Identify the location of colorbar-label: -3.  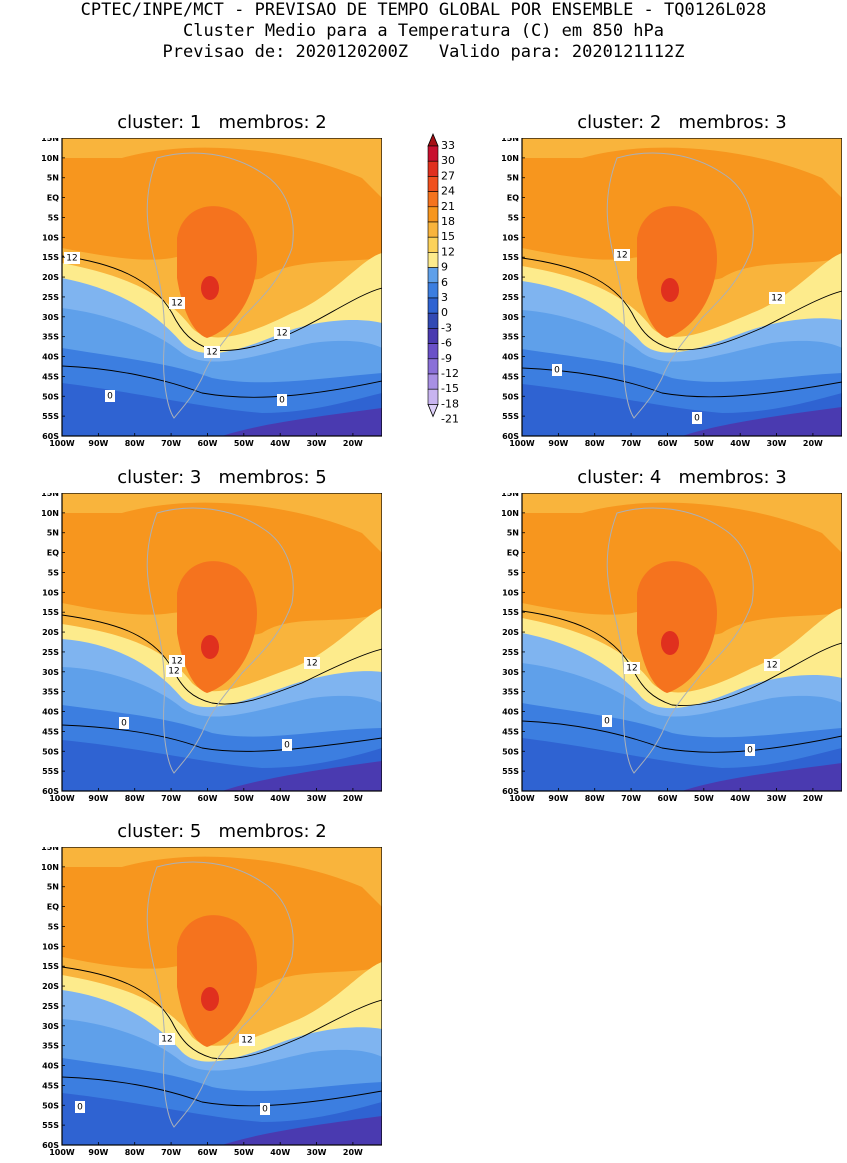
(446, 327).